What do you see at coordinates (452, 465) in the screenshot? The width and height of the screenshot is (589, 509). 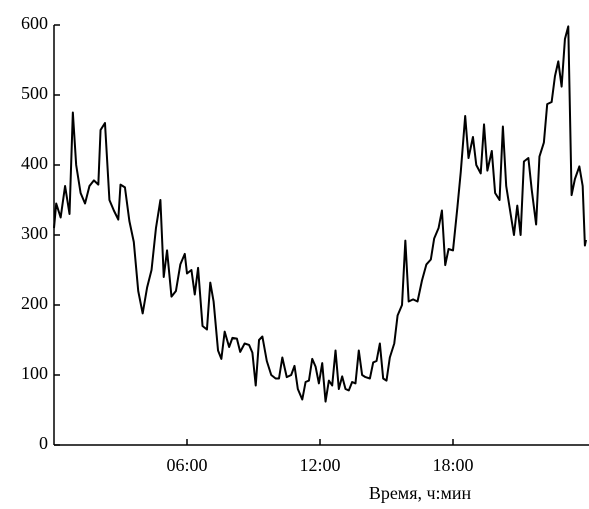 I see `x-tick-label: 18:00` at bounding box center [452, 465].